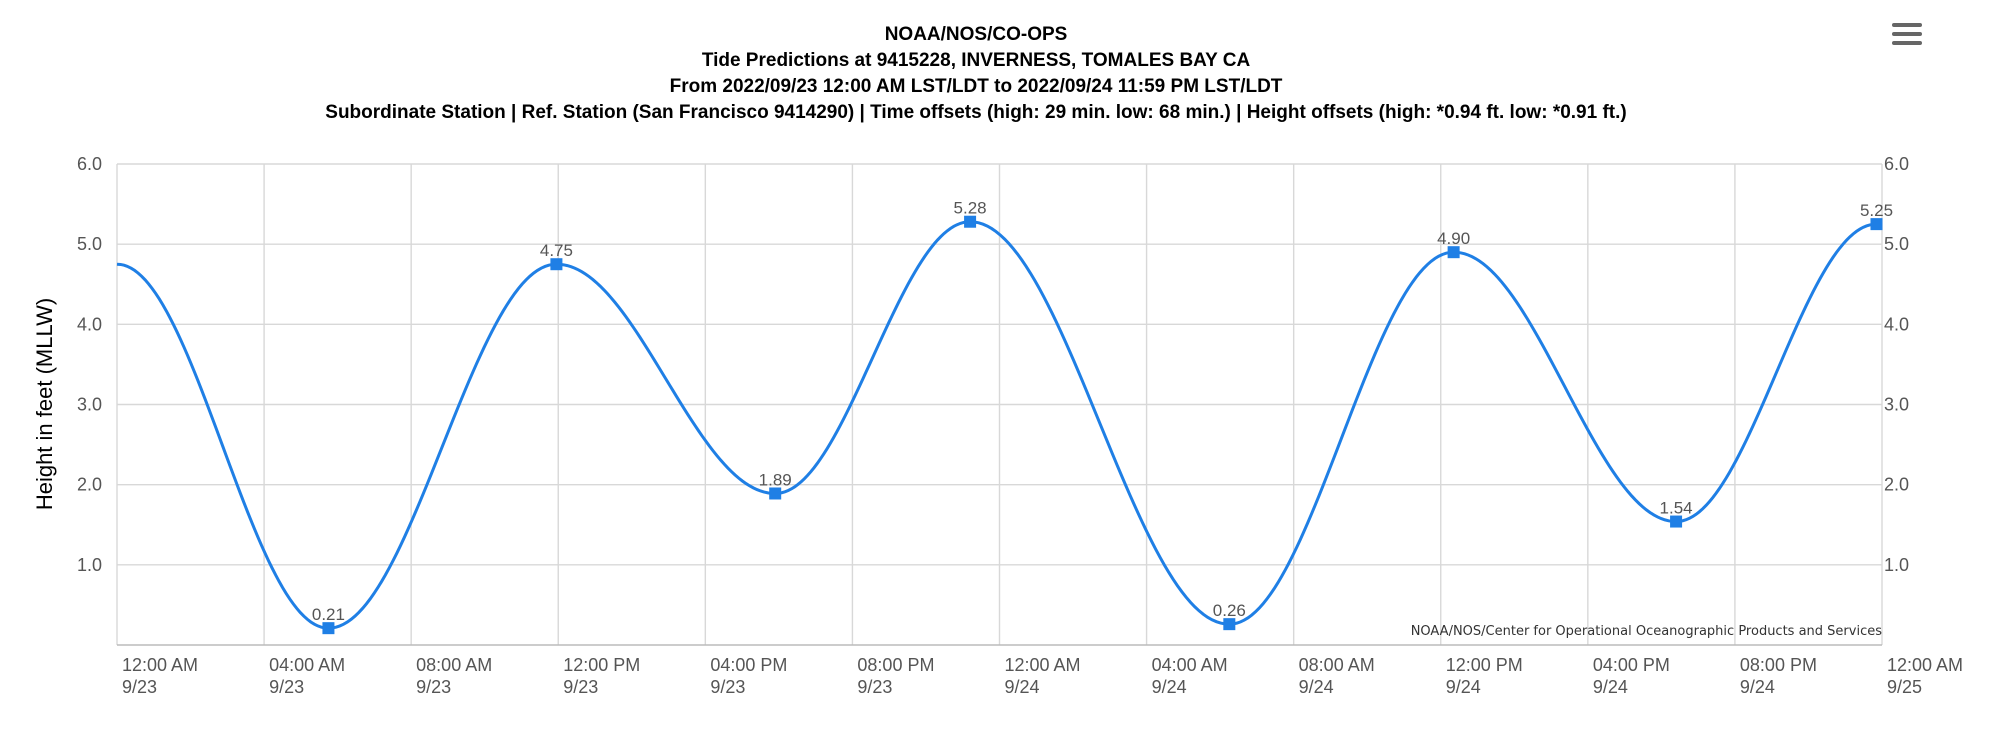  Describe the element at coordinates (89, 565) in the screenshot. I see `y-tick-left-label: 1.0` at that location.